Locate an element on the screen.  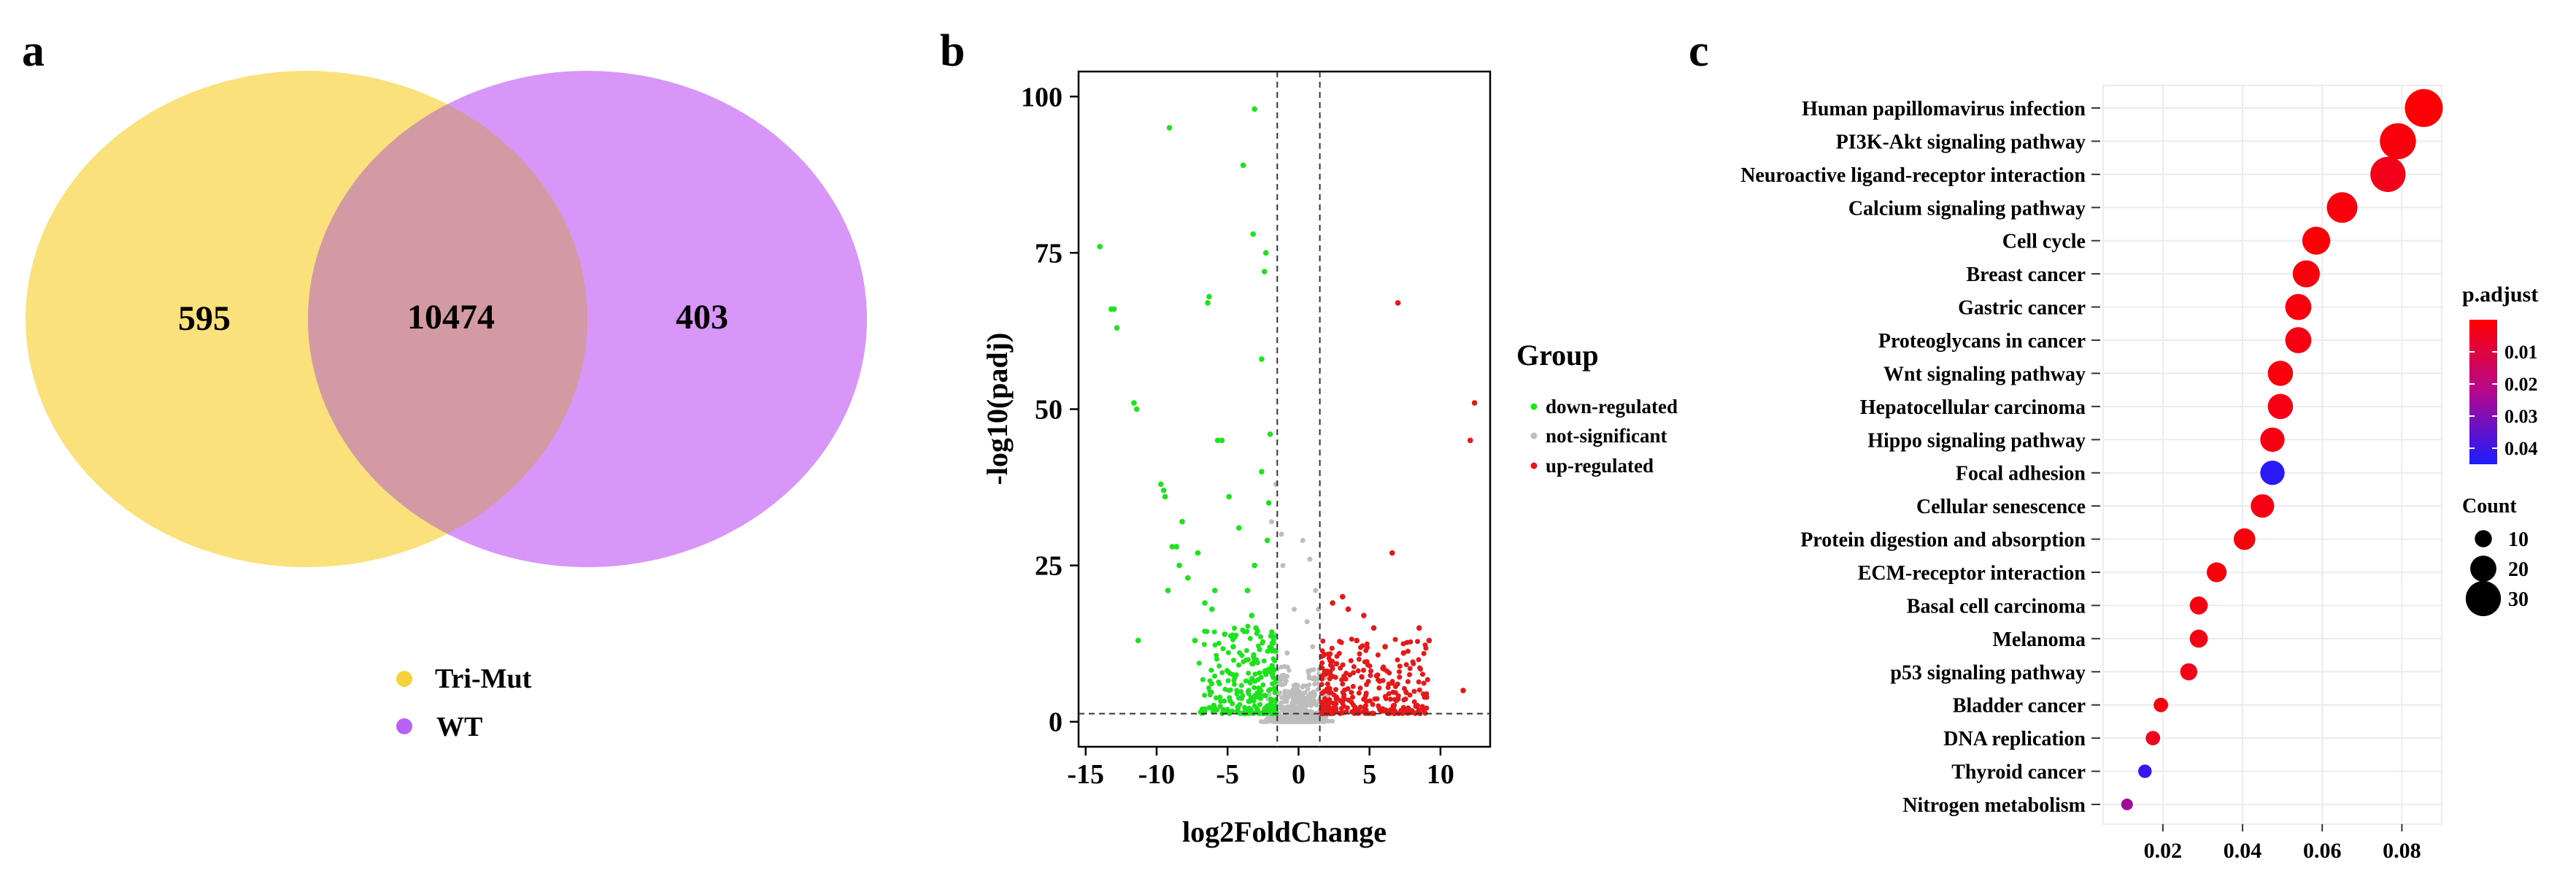
enrichment-x-tick-label: 0.02 is located at coordinates (2163, 851).